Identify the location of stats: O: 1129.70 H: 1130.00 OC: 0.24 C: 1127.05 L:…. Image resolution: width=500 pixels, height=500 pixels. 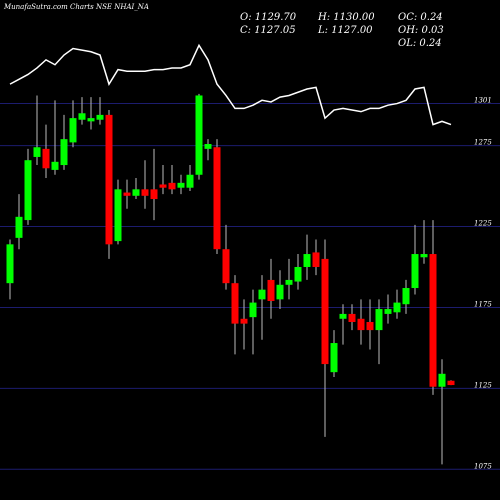
(342, 30).